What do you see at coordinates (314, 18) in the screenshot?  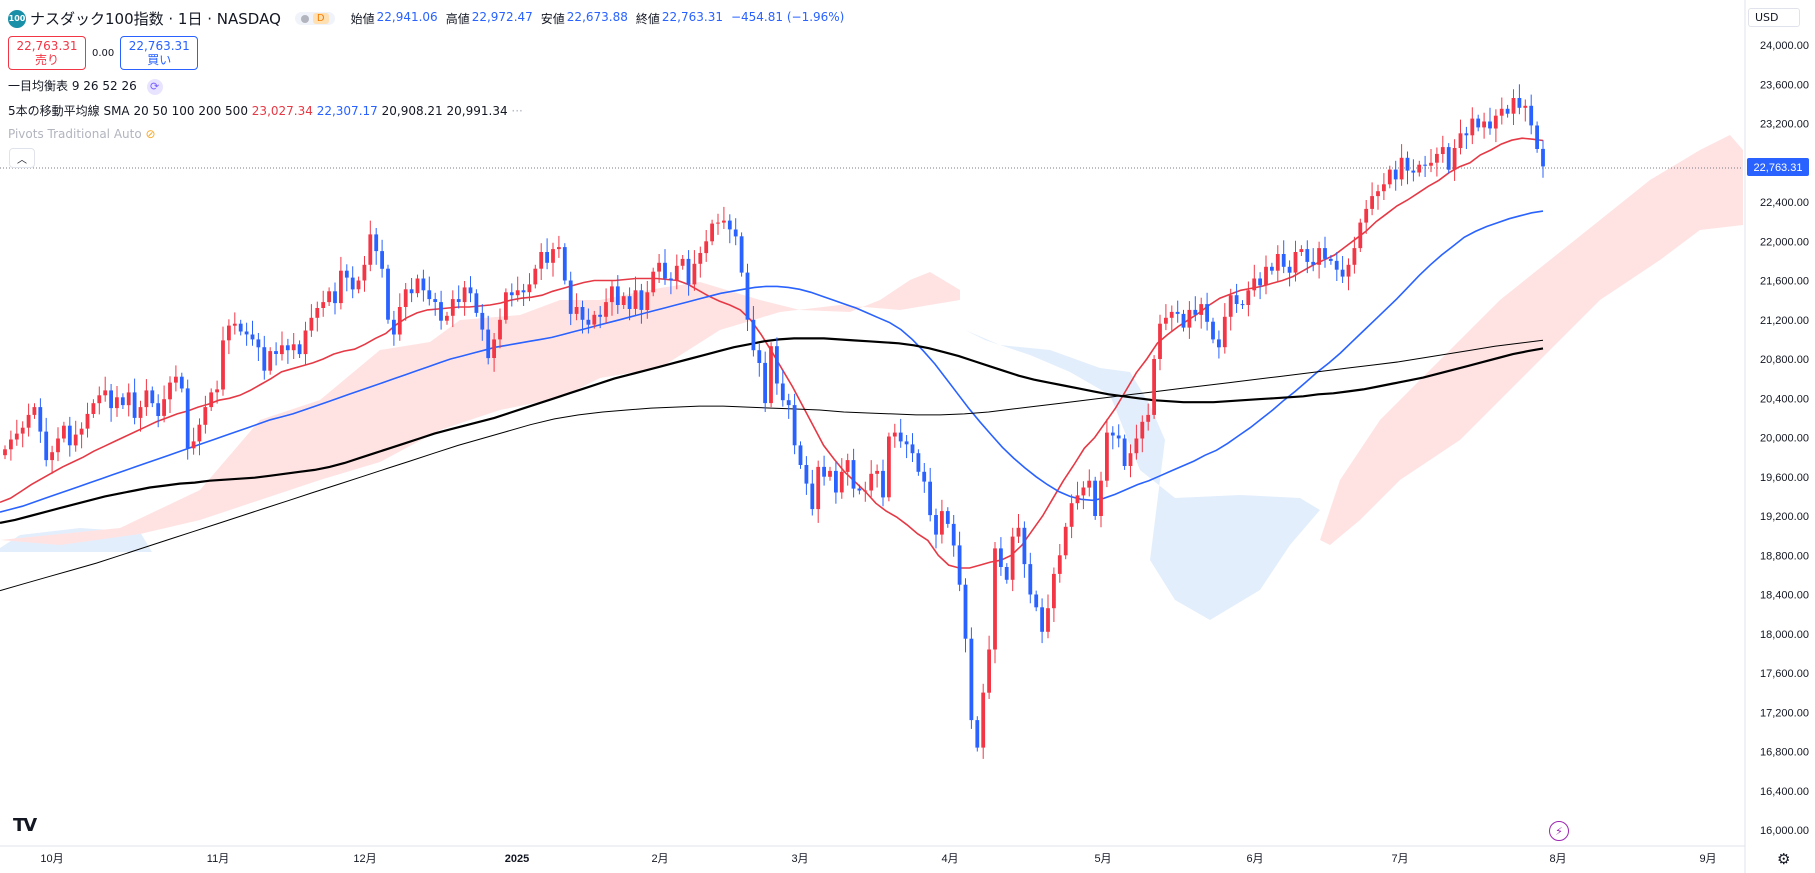 I see `status-badge: D` at bounding box center [314, 18].